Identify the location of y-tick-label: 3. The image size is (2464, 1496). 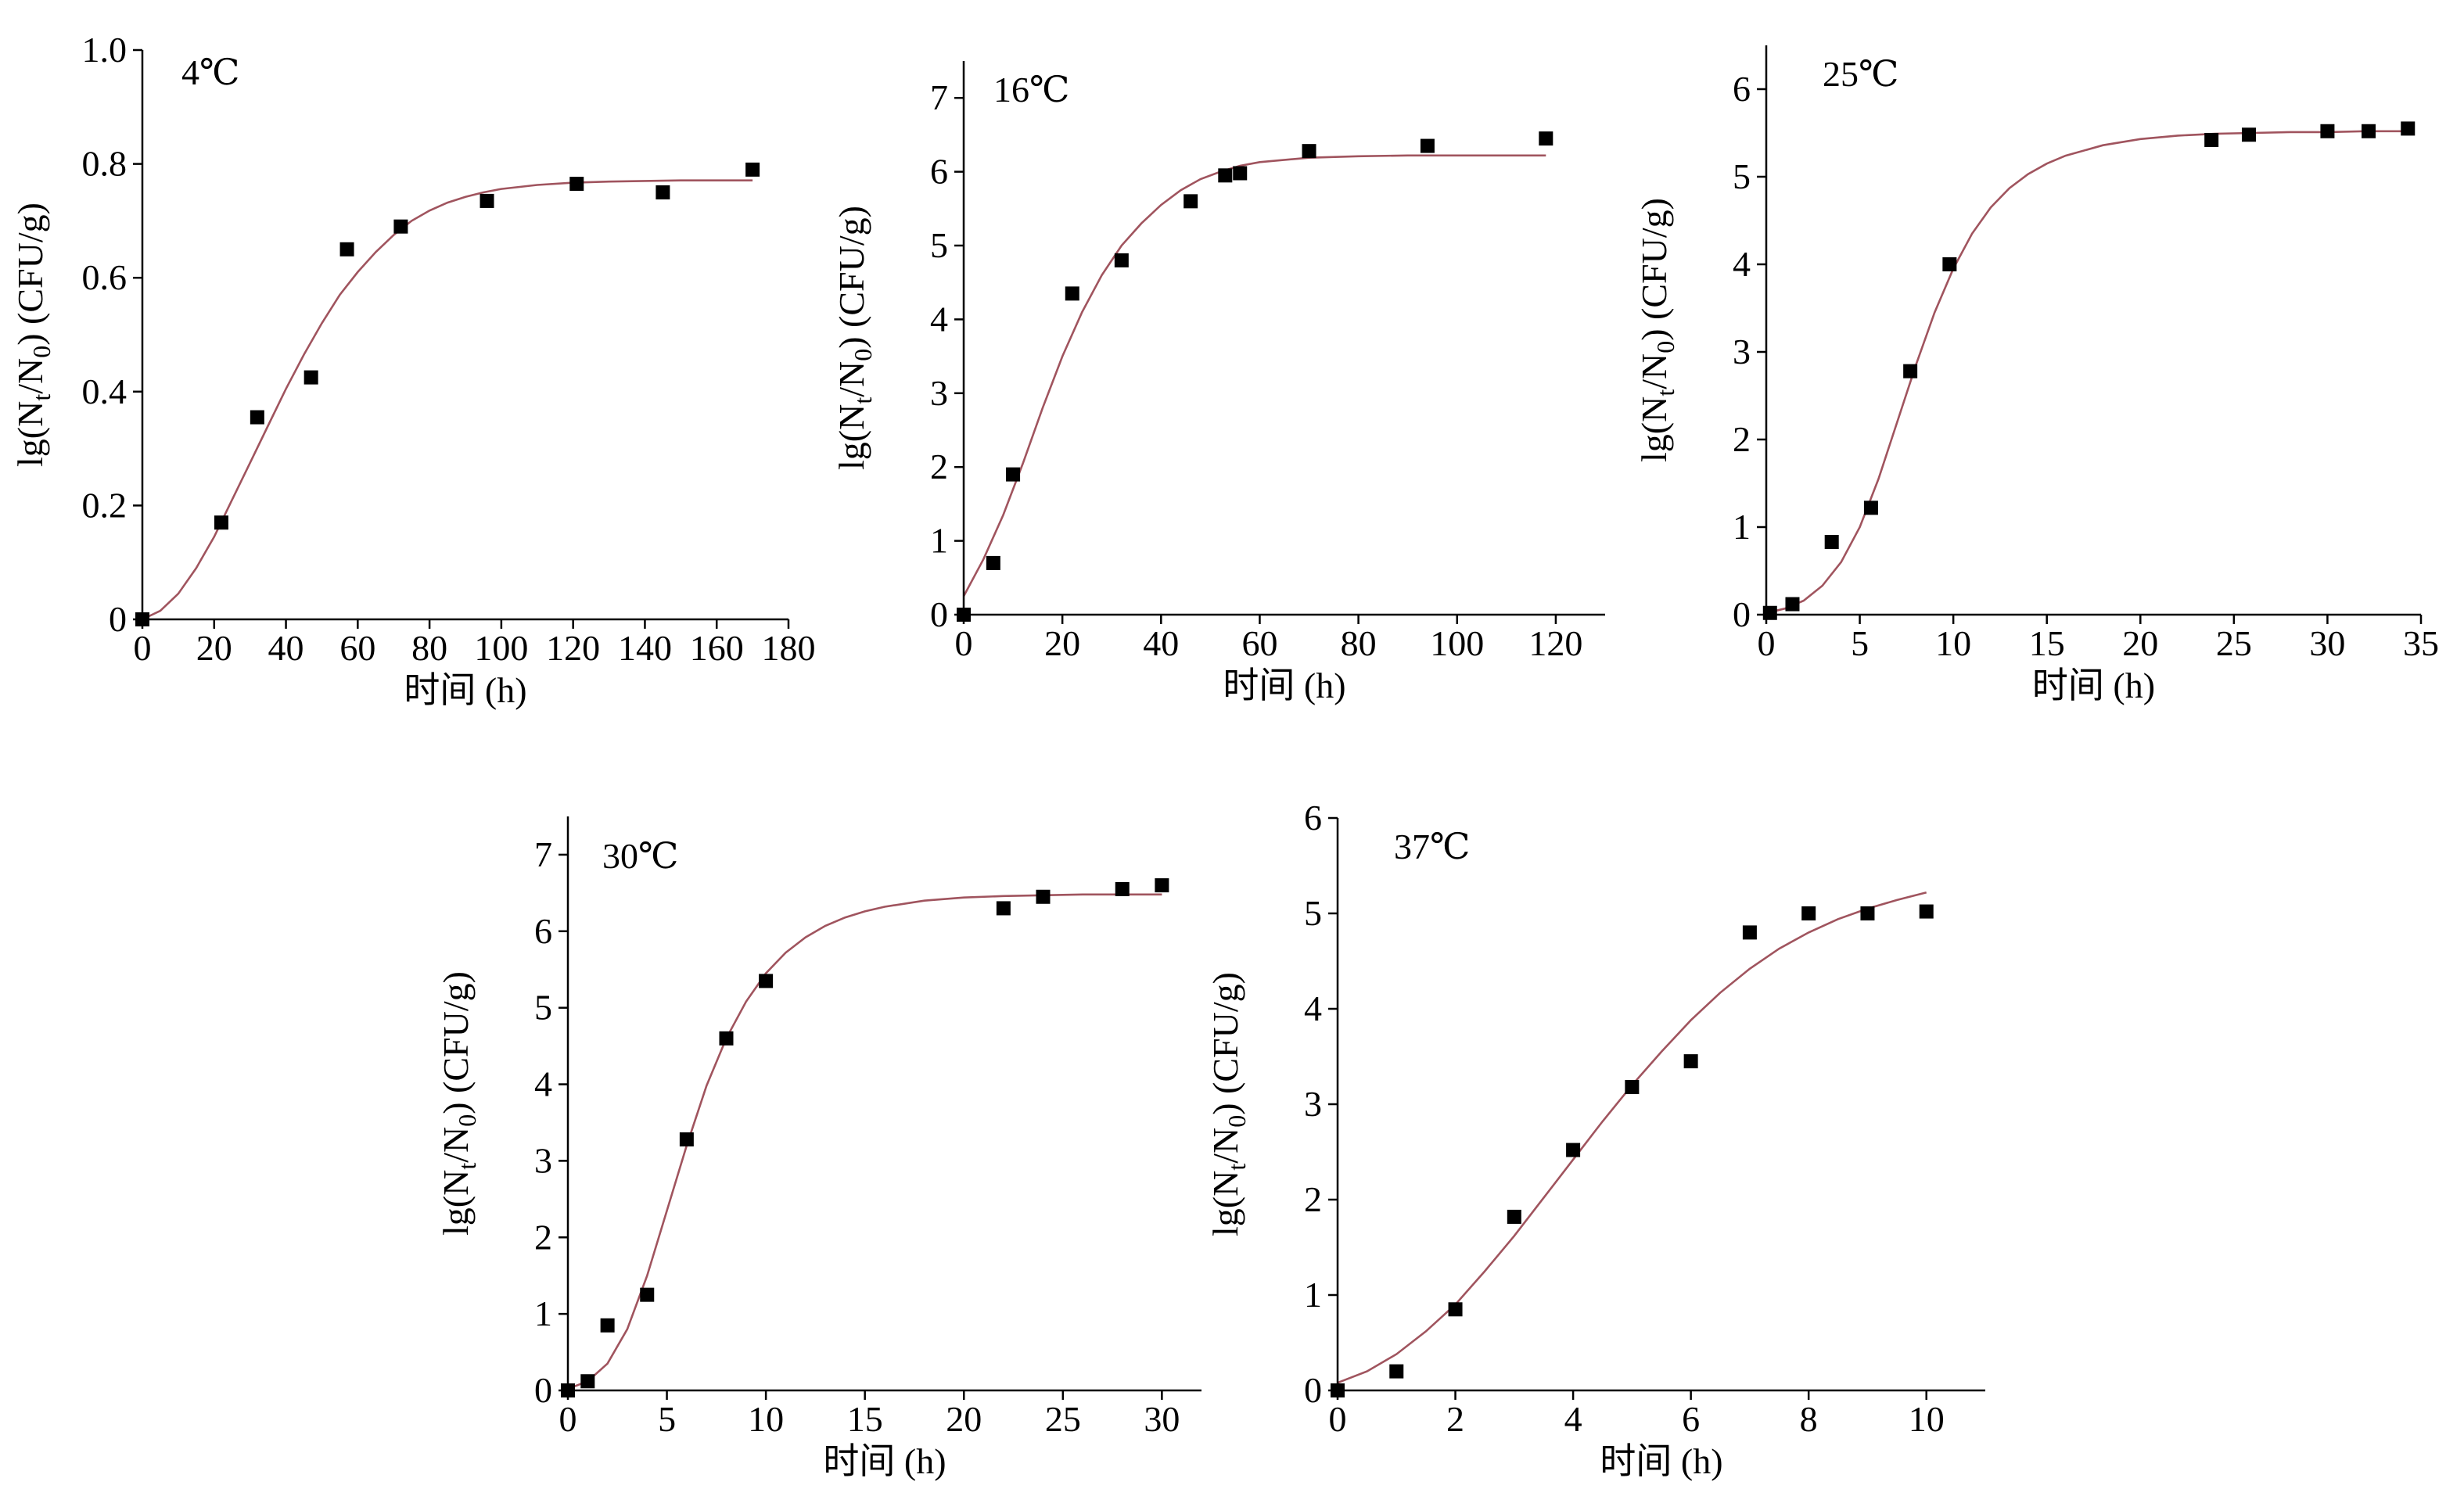
(939, 393).